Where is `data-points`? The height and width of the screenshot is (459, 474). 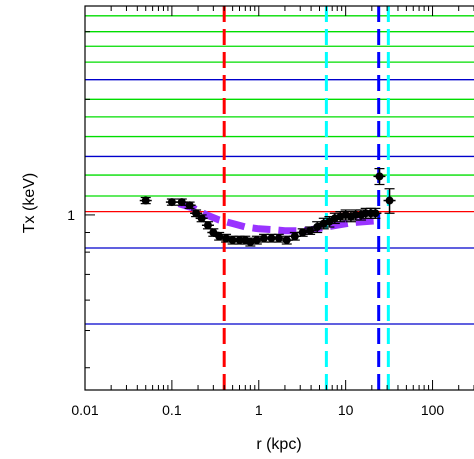 data-points is located at coordinates (267, 207).